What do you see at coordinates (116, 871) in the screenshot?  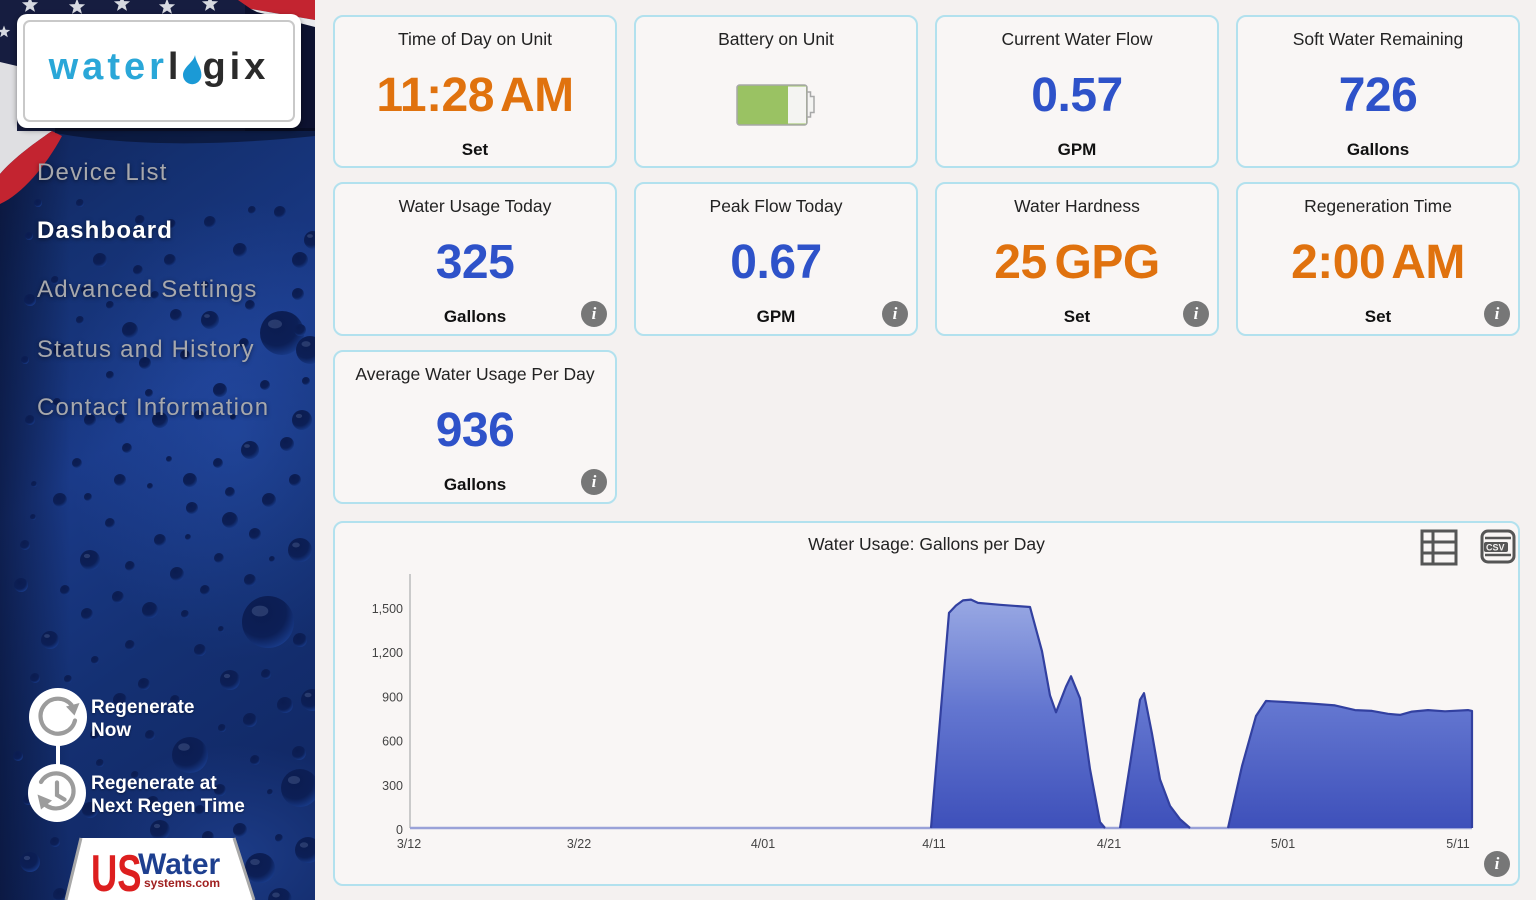 I see `svg-text: US` at bounding box center [116, 871].